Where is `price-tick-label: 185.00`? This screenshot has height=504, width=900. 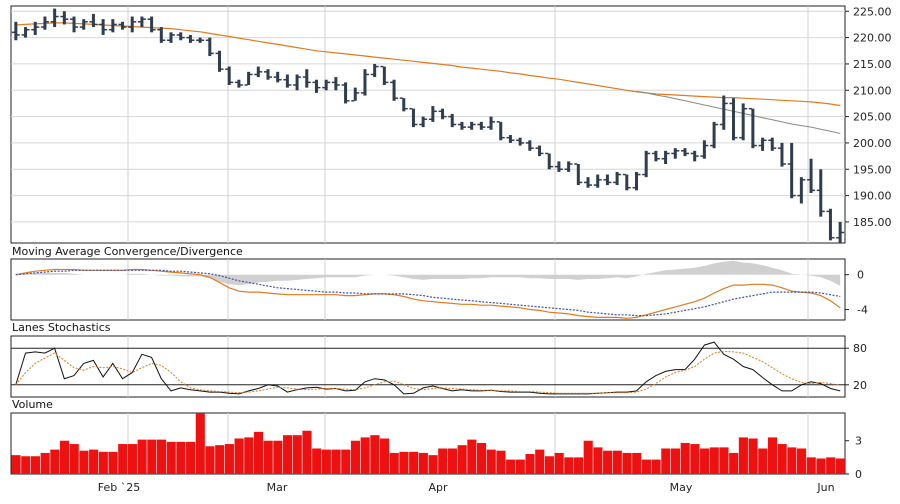
price-tick-label: 185.00 is located at coordinates (872, 222).